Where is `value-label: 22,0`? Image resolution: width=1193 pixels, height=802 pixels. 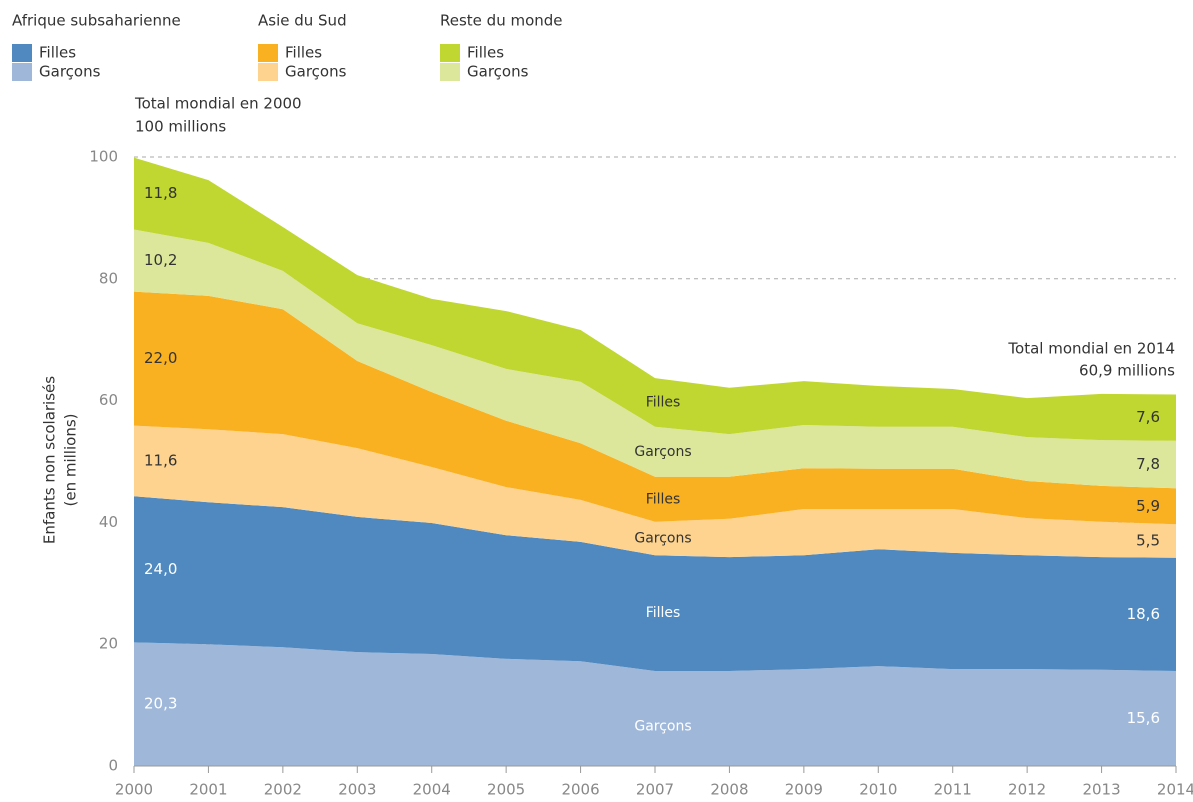 value-label: 22,0 is located at coordinates (160, 358).